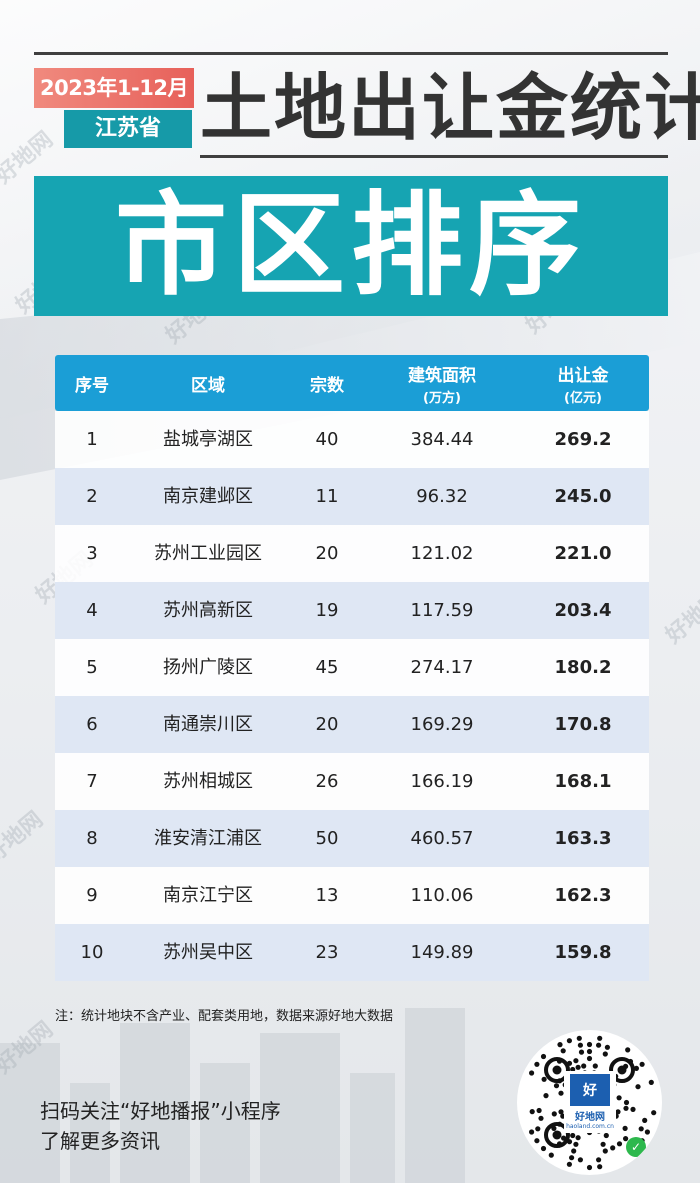 This screenshot has height=1183, width=700. I want to click on area-cell: 166.19, so click(442, 781).